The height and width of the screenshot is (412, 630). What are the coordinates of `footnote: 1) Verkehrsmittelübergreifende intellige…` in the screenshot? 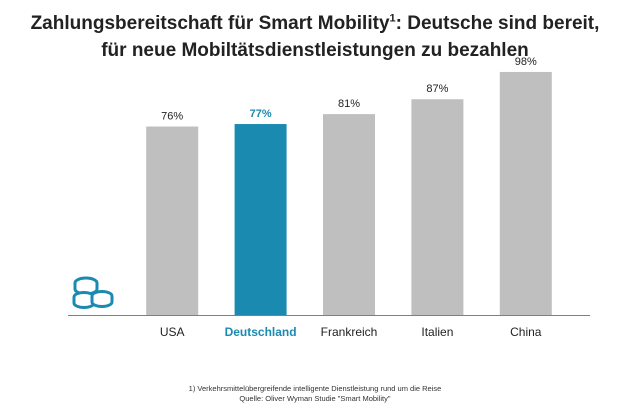 It's located at (315, 394).